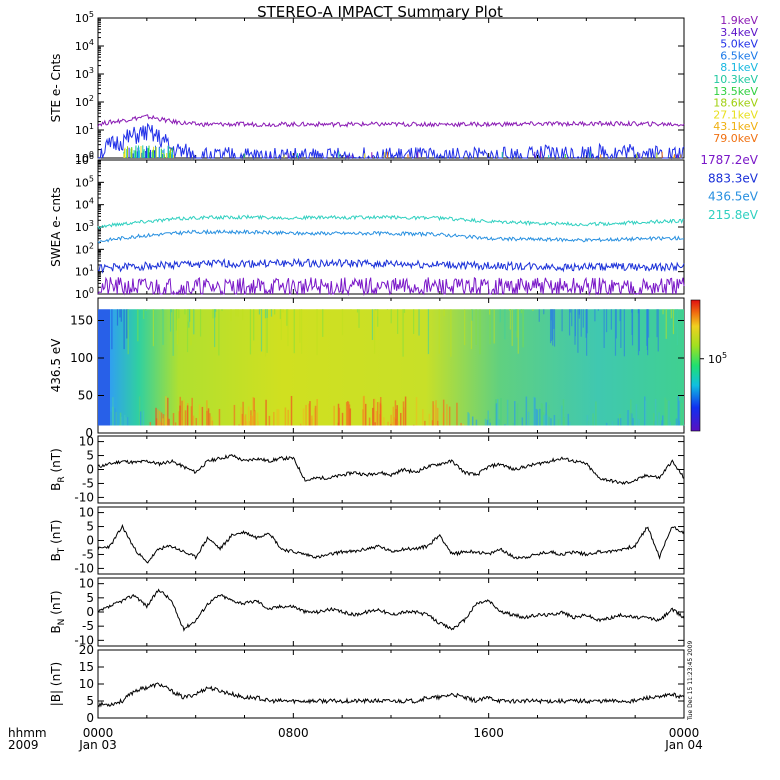  I want to click on bmag-ylabel: |B| (nT), so click(56, 684).